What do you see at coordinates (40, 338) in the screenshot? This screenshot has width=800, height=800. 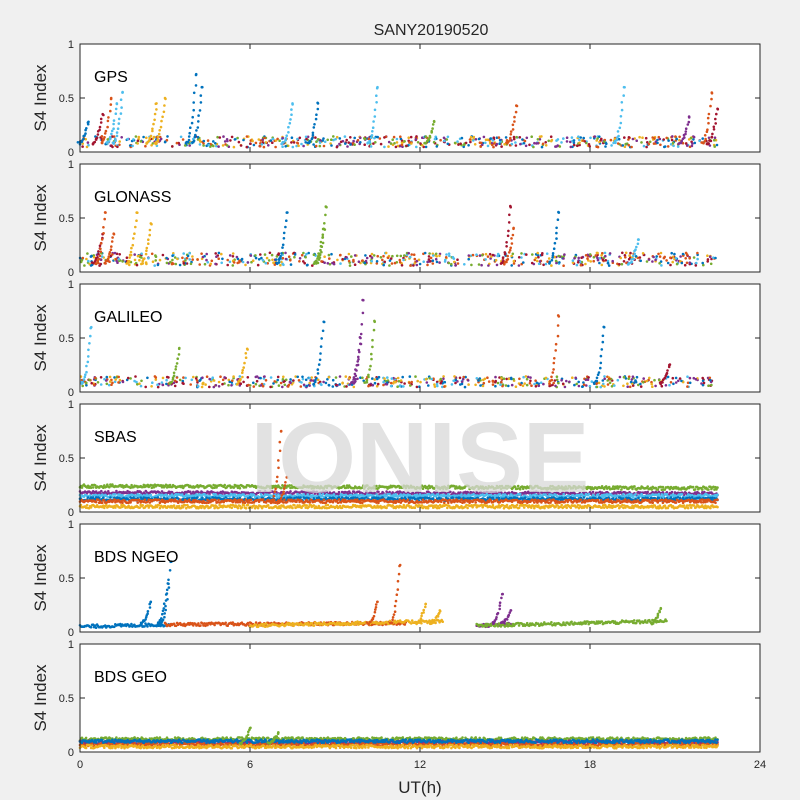 I see `y-axis-label: S4 Index` at bounding box center [40, 338].